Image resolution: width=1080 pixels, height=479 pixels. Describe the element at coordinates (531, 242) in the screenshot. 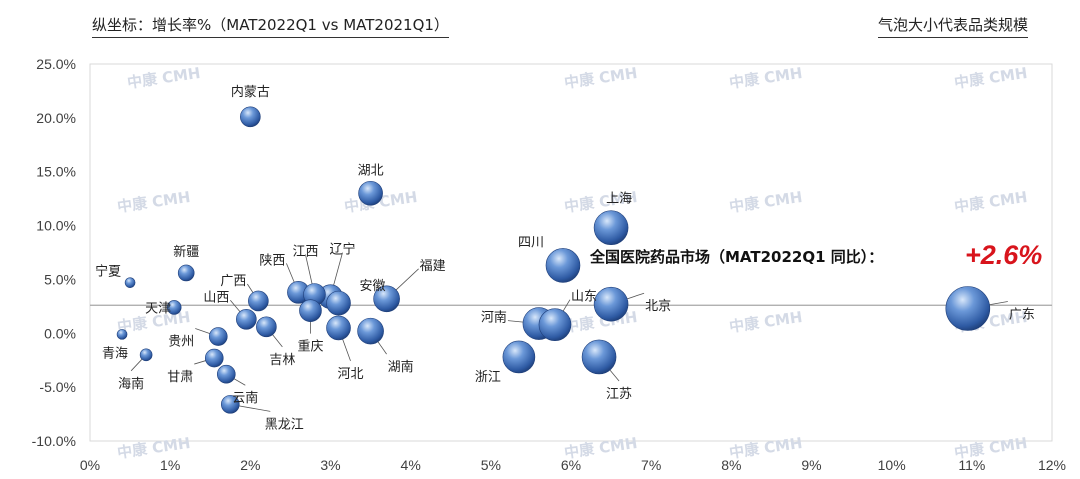

I see `bubble-label: 四川` at that location.